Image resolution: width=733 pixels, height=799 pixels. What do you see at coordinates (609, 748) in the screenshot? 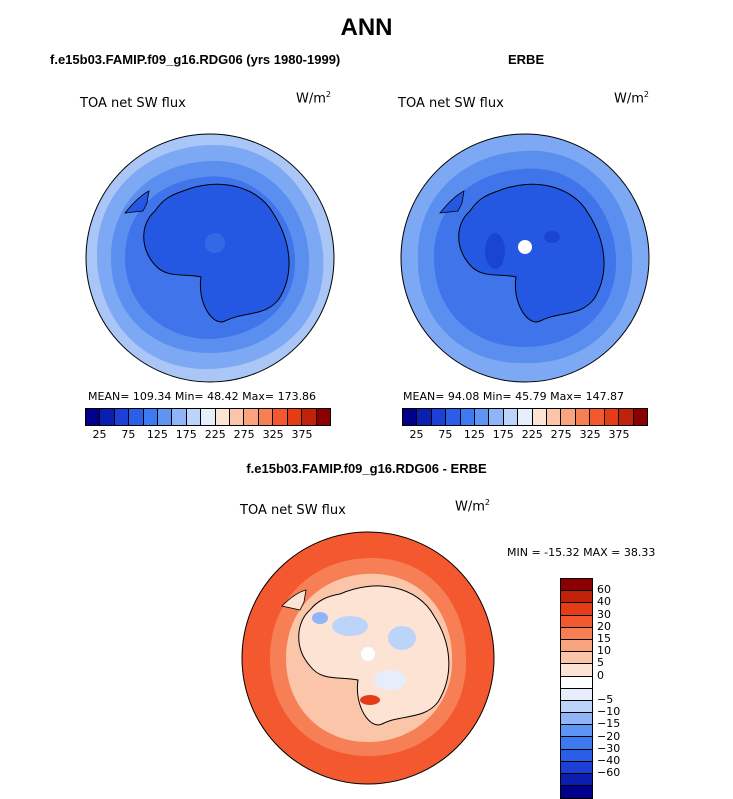
I see `colorbar-tick-label: −30` at bounding box center [609, 748].